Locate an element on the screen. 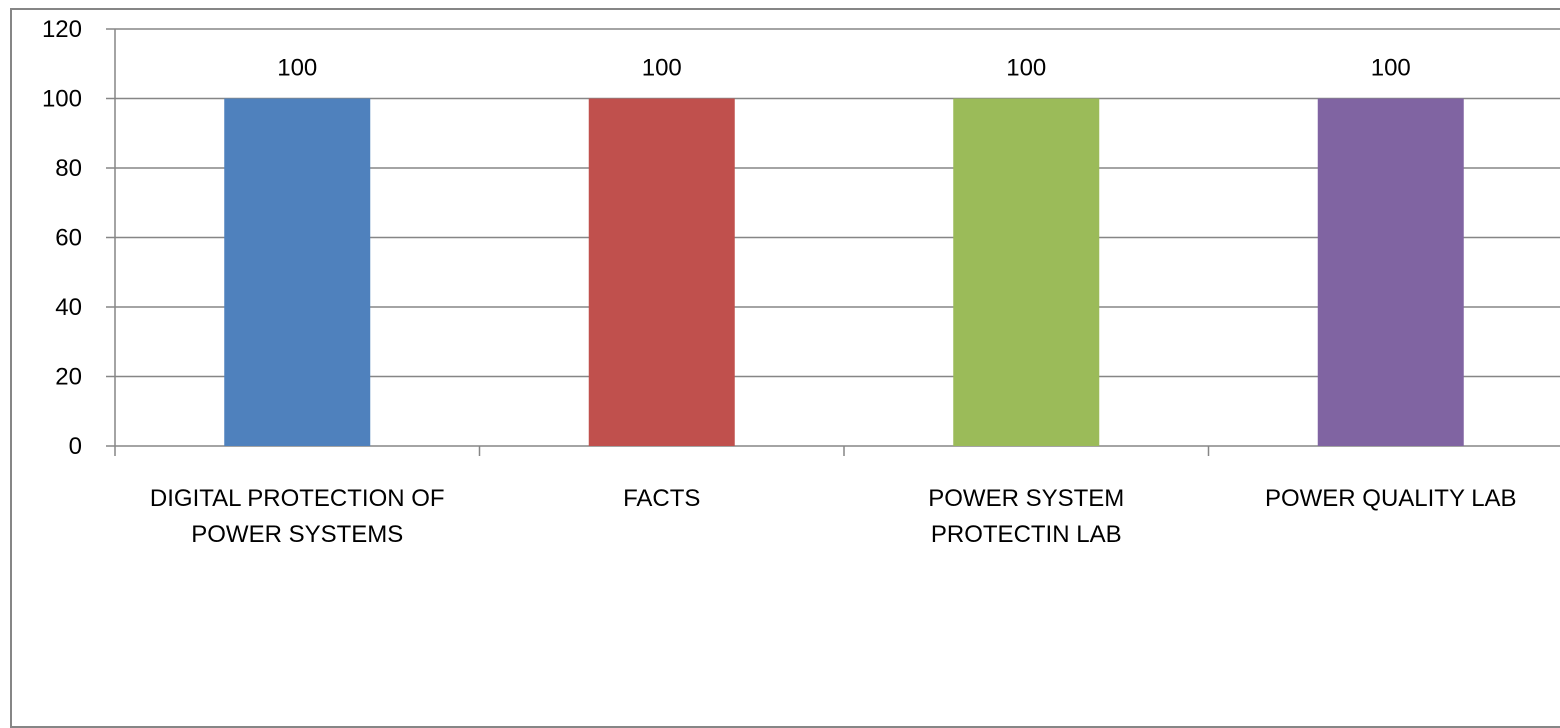 This screenshot has height=728, width=1560. y-tick-label: 0 is located at coordinates (75, 446).